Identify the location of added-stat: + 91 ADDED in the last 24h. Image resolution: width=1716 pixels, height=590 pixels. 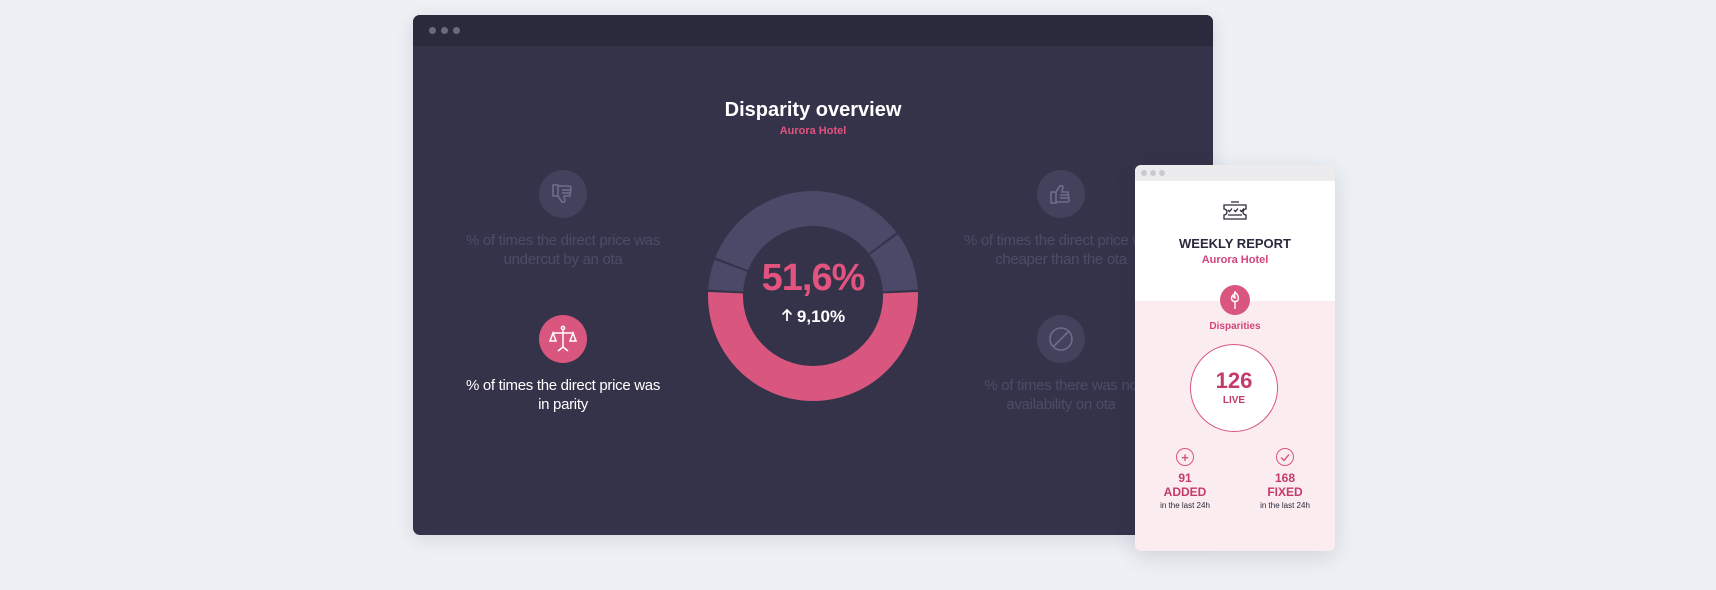
(1185, 479).